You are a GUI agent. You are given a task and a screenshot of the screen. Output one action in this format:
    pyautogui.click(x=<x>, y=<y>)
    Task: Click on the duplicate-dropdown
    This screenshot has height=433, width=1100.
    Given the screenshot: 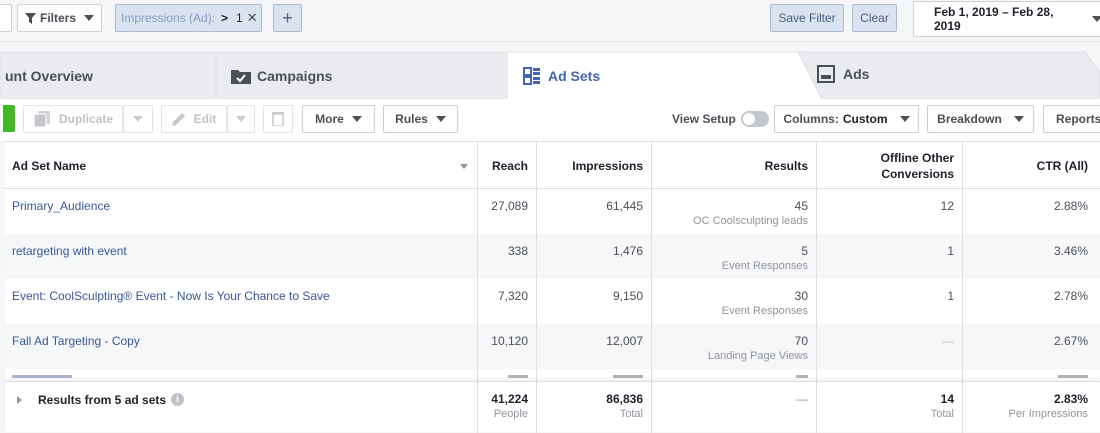 What is the action you would take?
    pyautogui.click(x=138, y=119)
    